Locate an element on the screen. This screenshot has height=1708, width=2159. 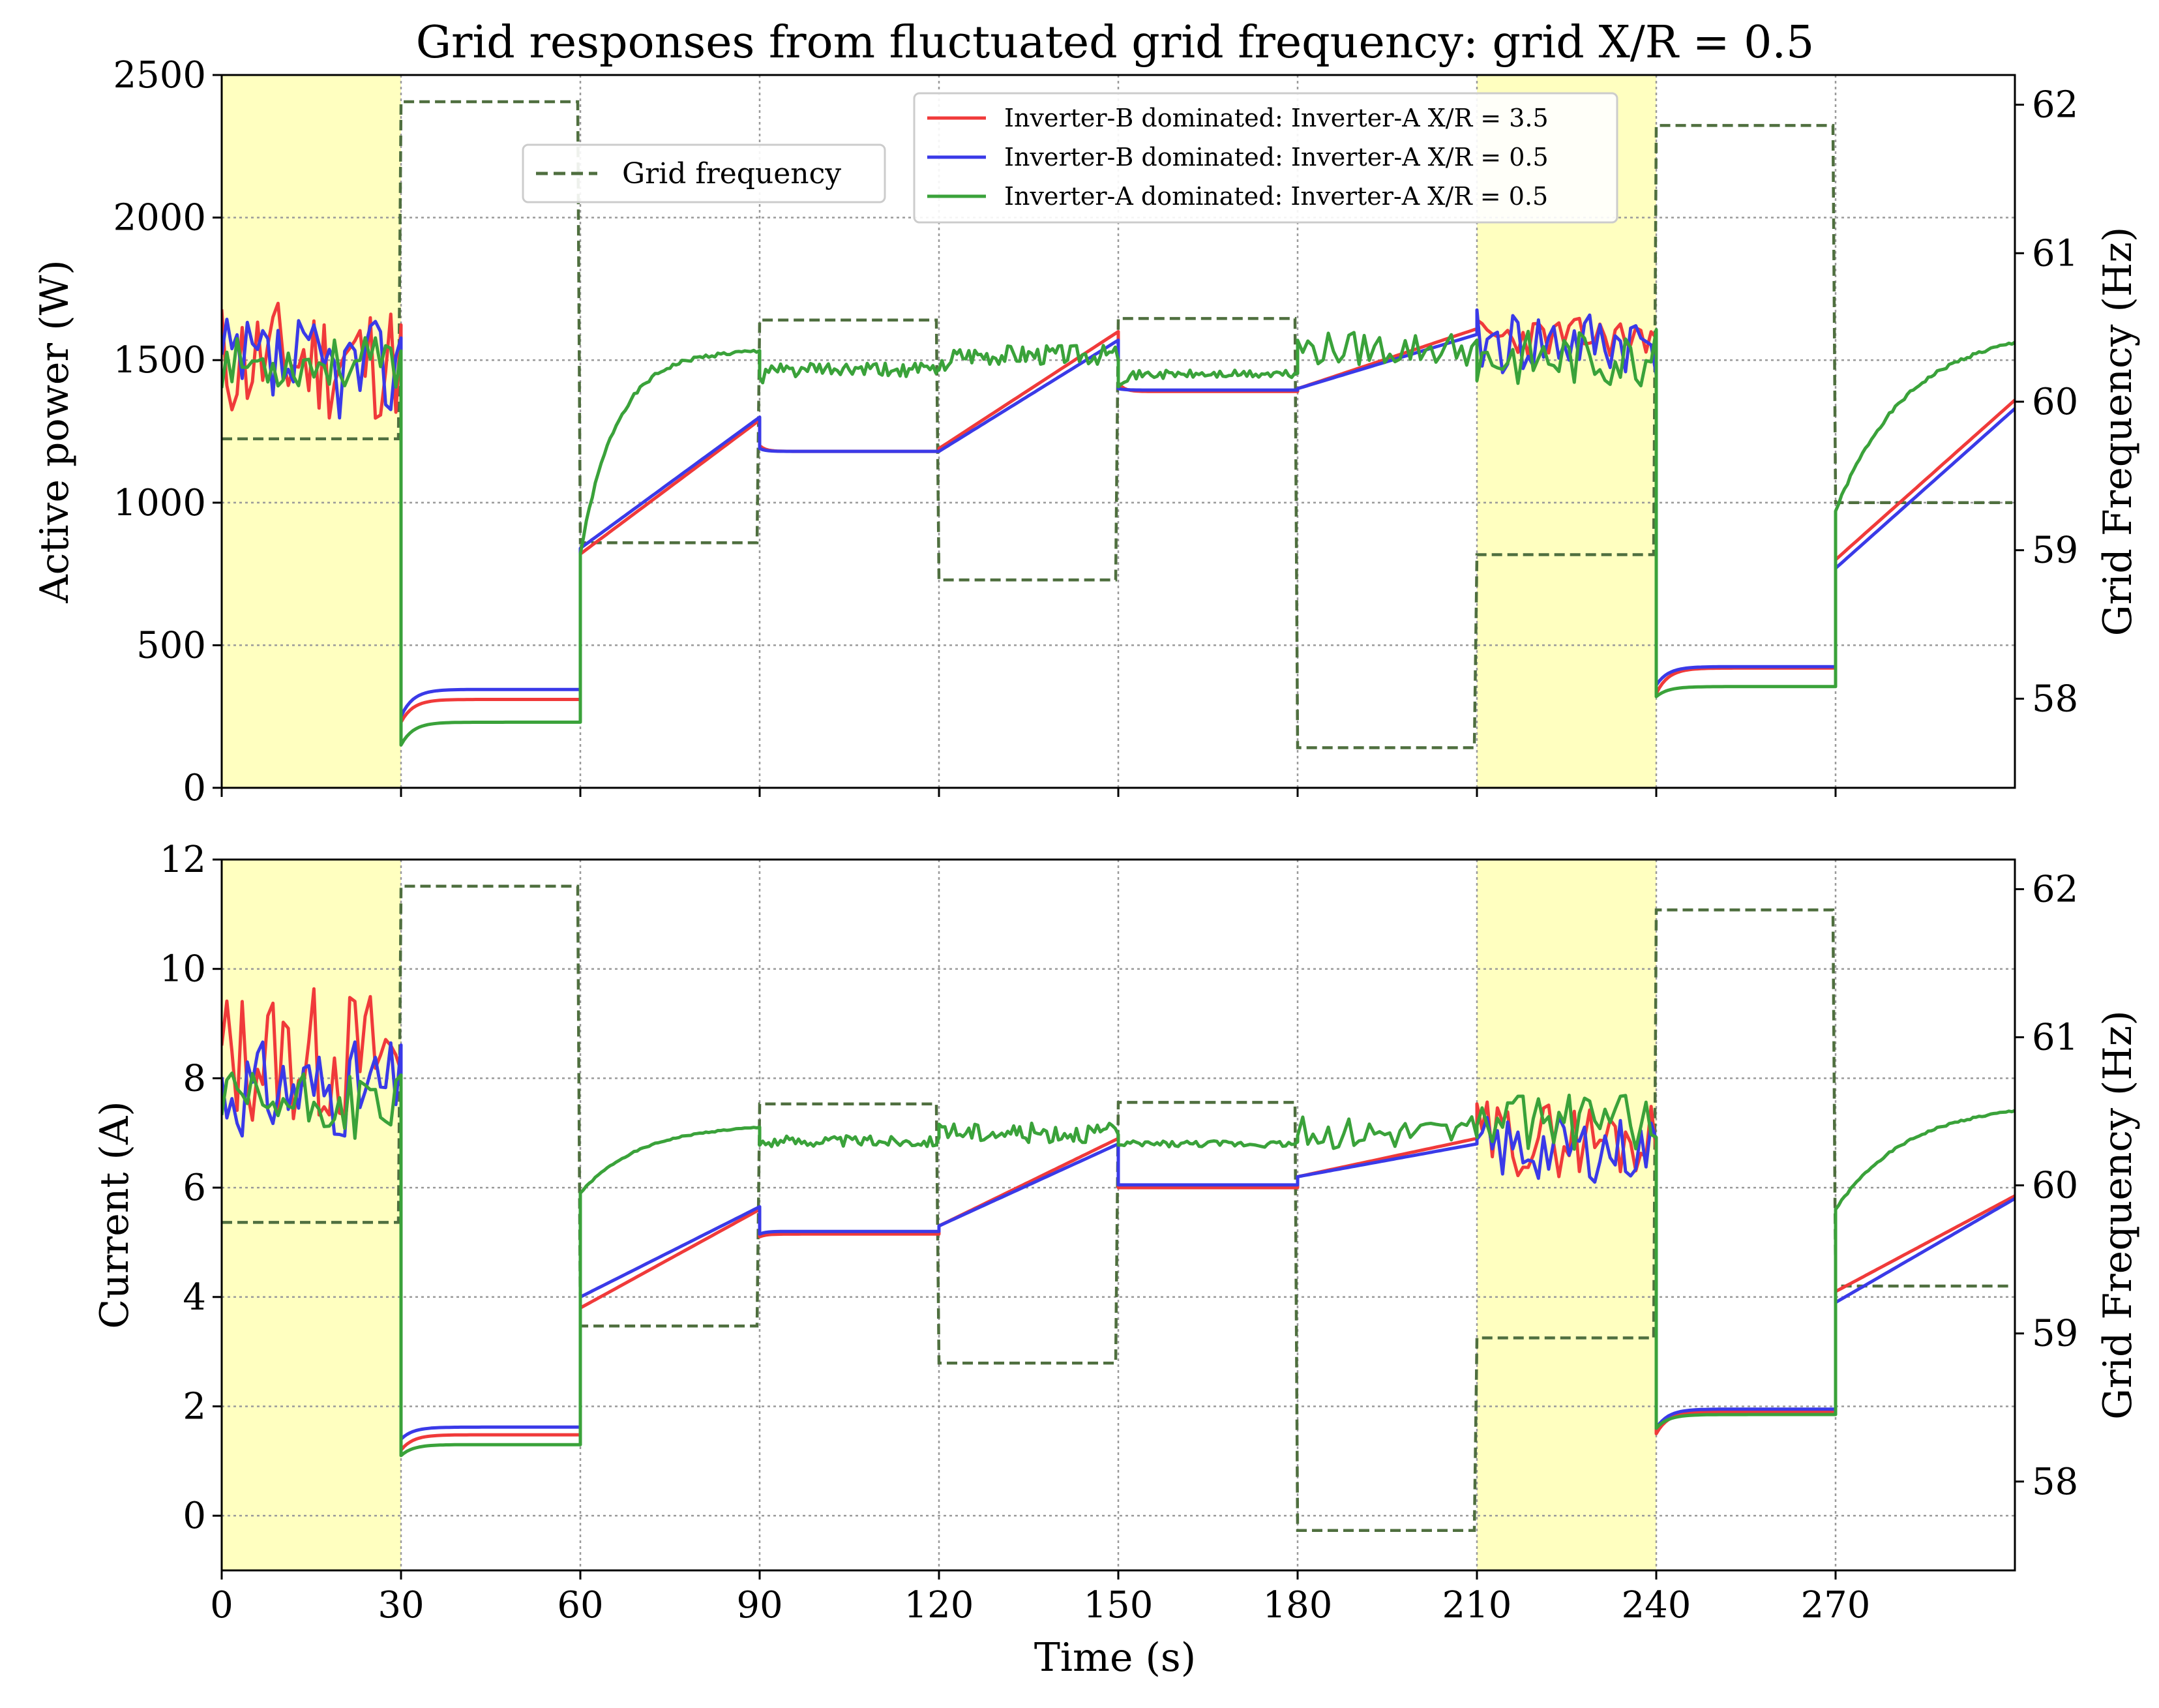
x-tick-label: 180 is located at coordinates (1298, 1605).